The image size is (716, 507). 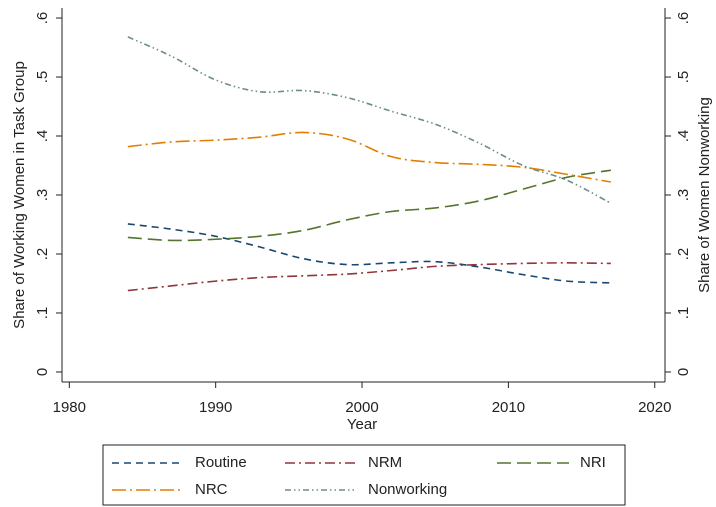 I want to click on y-tick-label: .1, so click(x=42, y=313).